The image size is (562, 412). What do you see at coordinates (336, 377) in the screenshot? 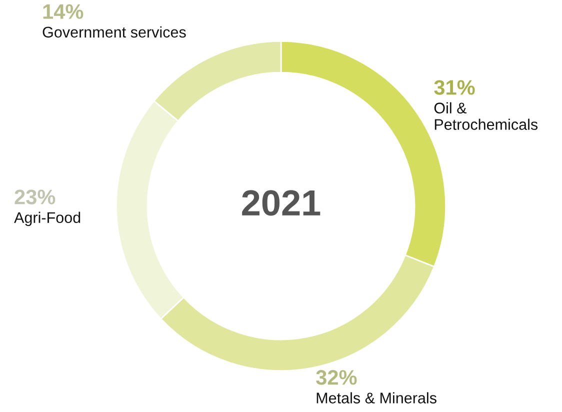
I see `data-label: 32%` at bounding box center [336, 377].